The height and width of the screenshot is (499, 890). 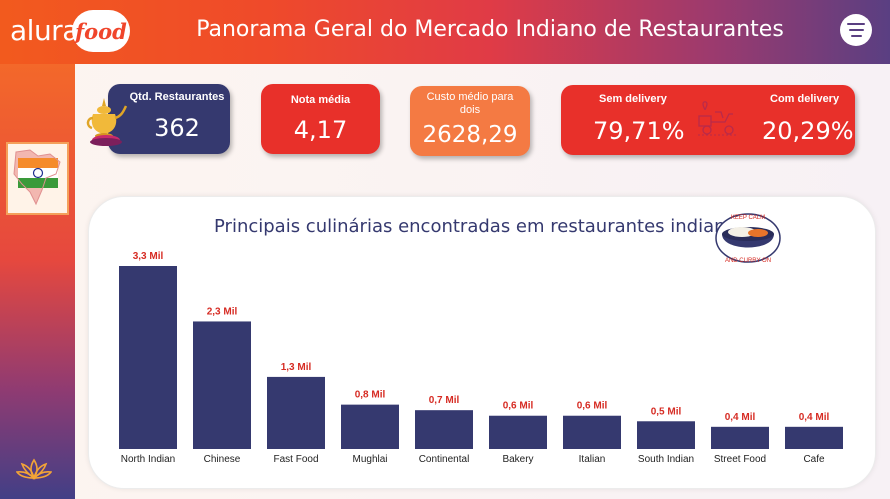 What do you see at coordinates (320, 130) in the screenshot?
I see `kpi-value-nota: 4,17` at bounding box center [320, 130].